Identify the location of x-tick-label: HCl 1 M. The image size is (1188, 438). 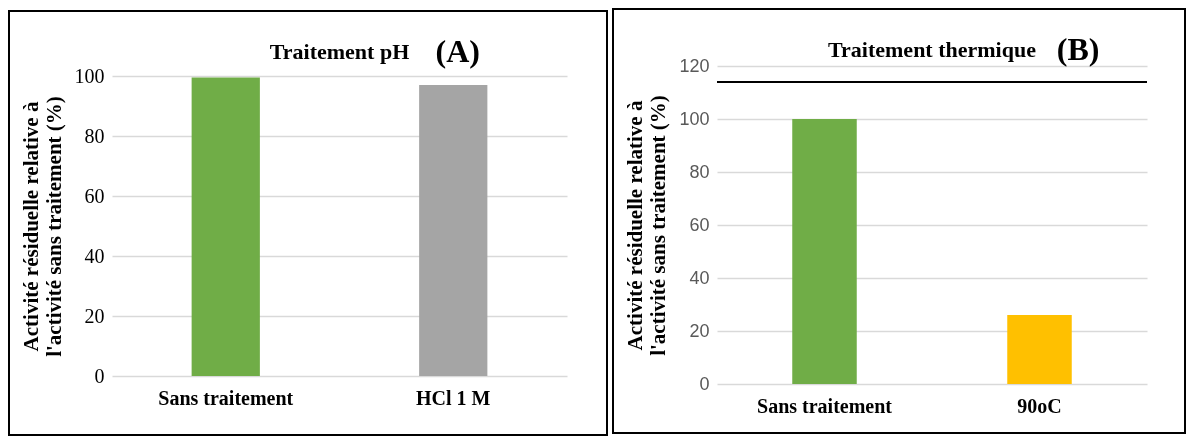
(453, 397).